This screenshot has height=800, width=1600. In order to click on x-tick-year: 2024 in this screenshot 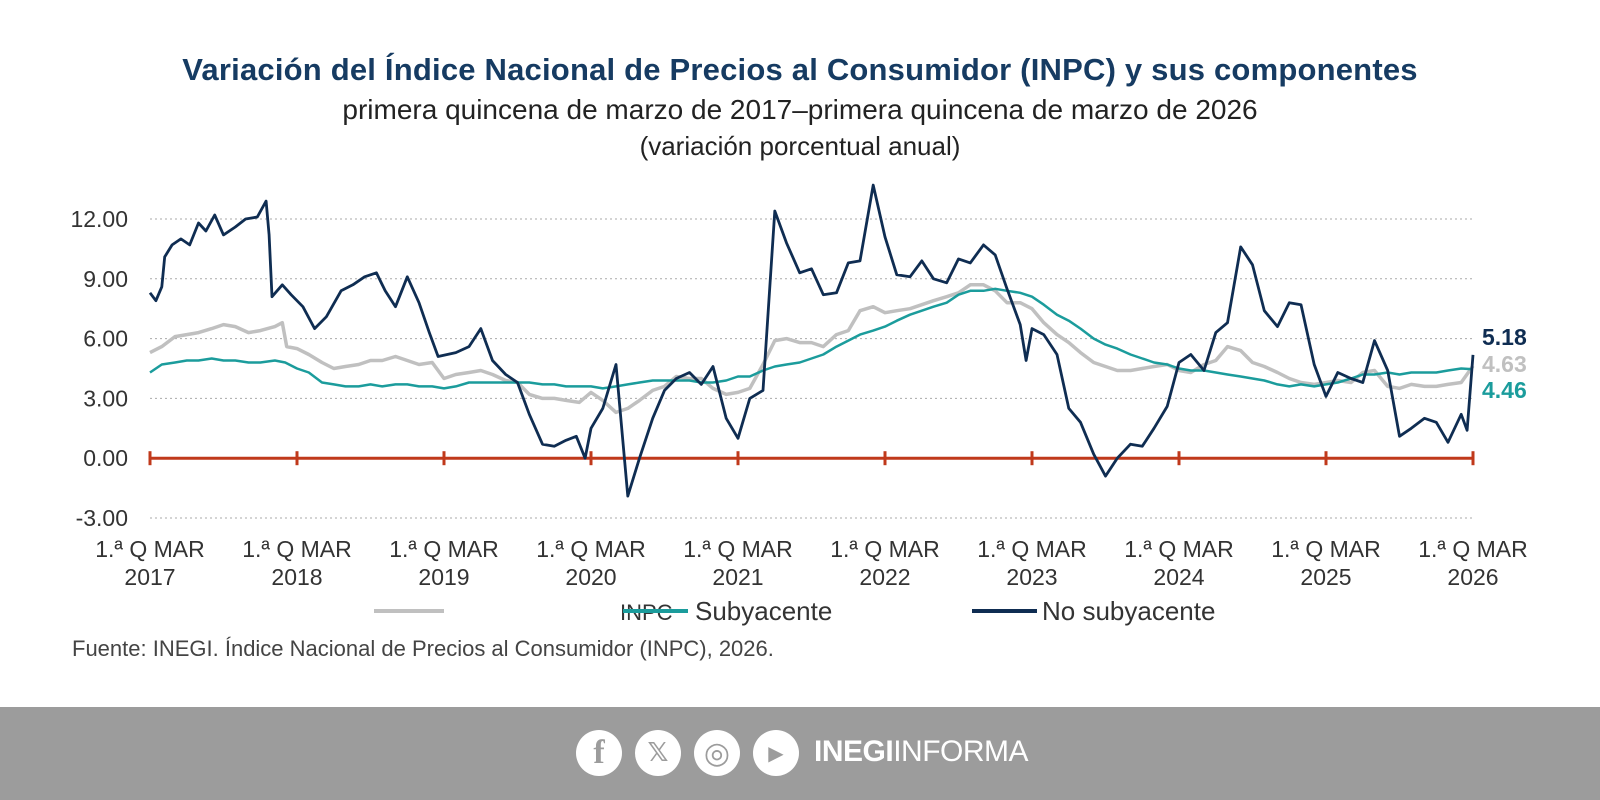, I will do `click(1178, 577)`.